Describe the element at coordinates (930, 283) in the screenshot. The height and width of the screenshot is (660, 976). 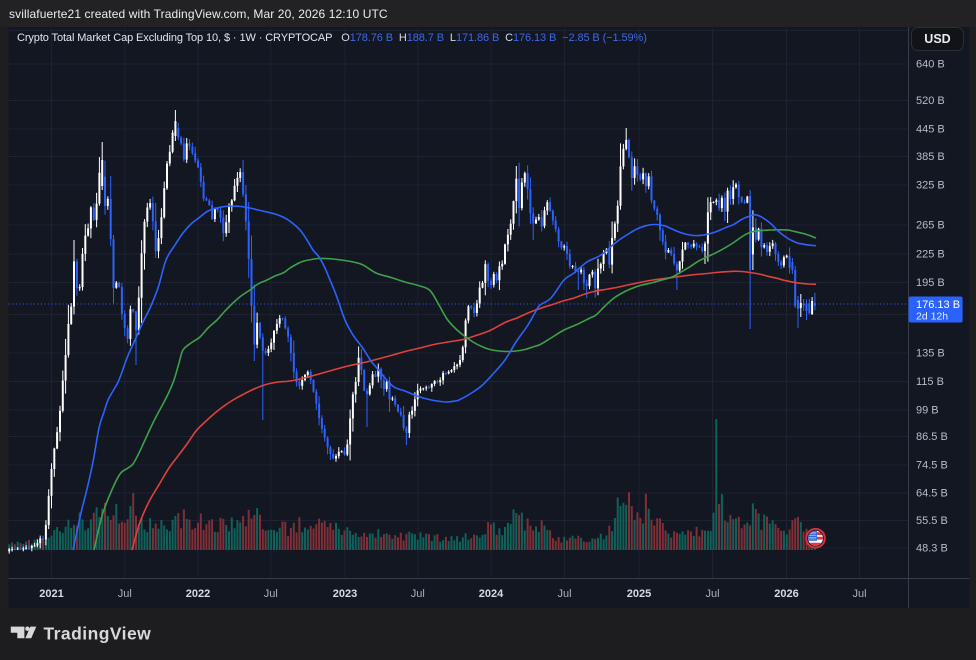
I see `svg-text: 195 B` at that location.